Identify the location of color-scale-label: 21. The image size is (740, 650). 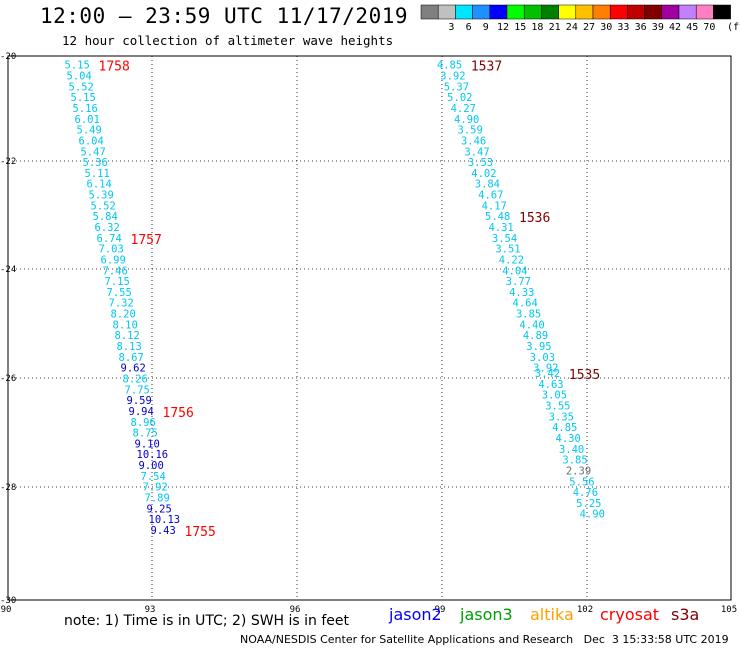
(554, 27).